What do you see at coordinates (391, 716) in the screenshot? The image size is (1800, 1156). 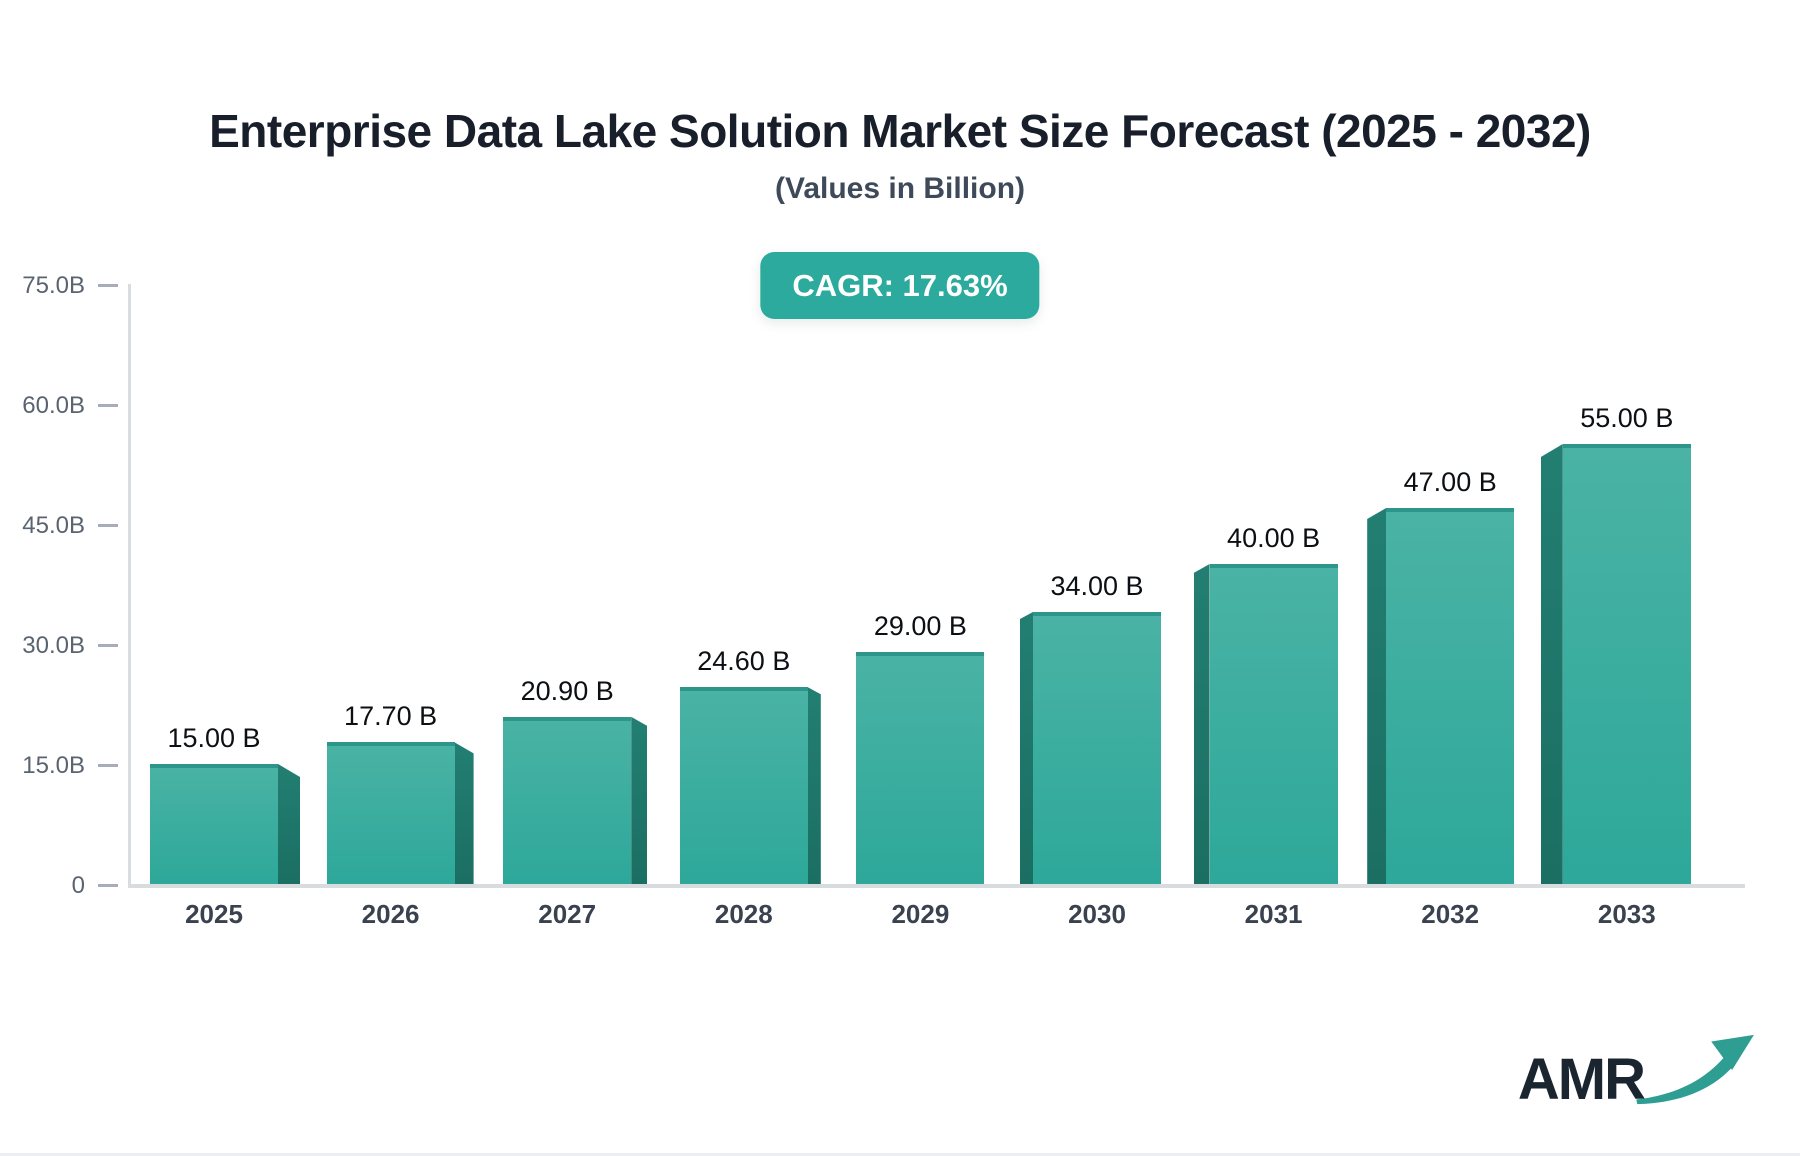 I see `bar-value-label: 17.70 B` at bounding box center [391, 716].